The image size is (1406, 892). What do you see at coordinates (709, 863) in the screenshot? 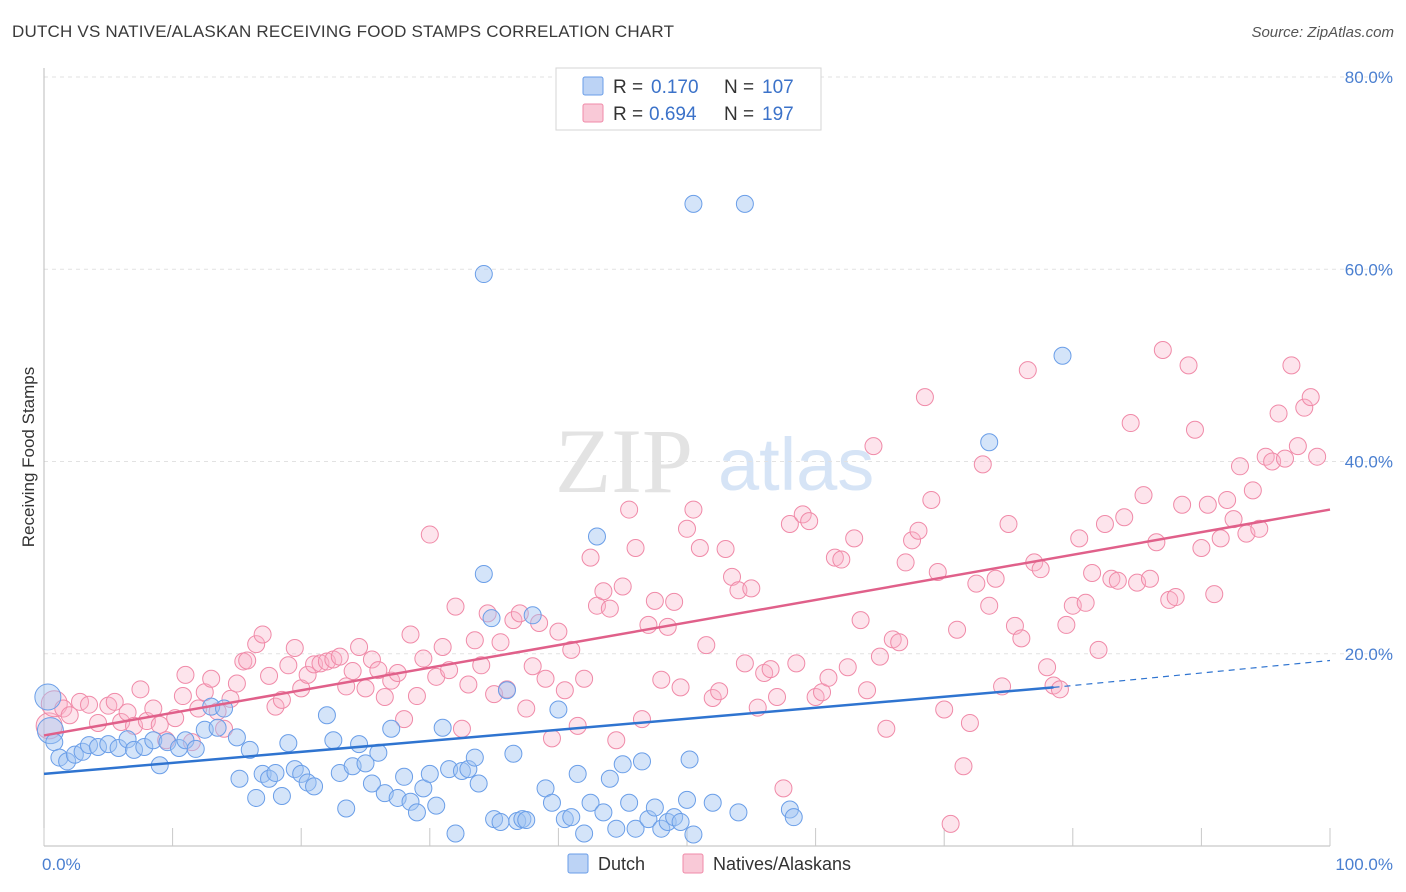
I see `series-legend: Dutch Natives/Alaskans` at bounding box center [709, 863].